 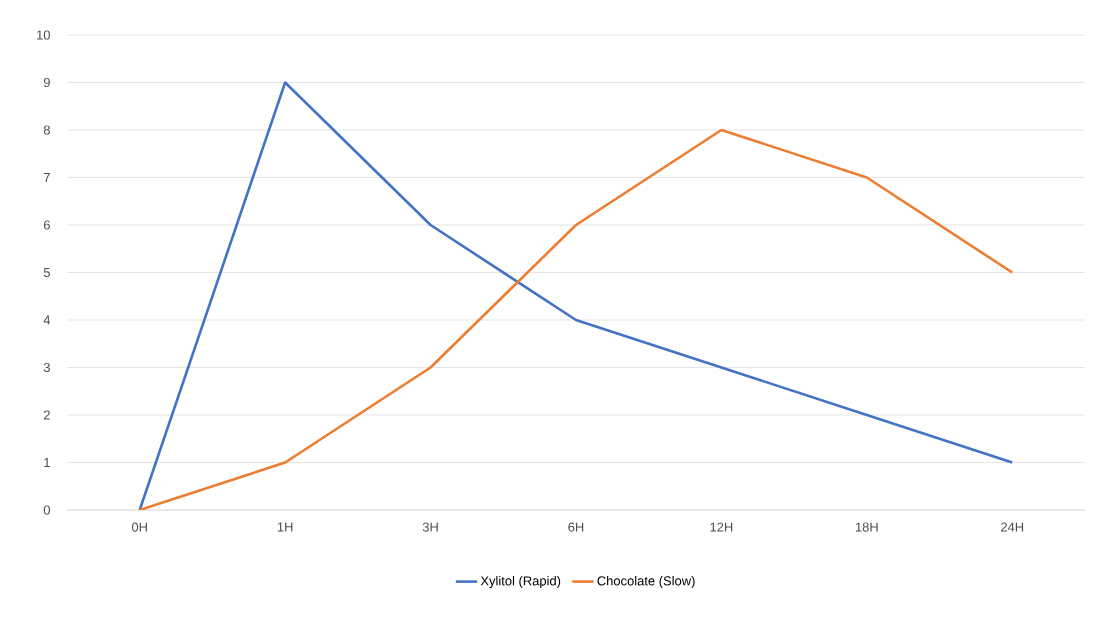 I want to click on y-tick-label: 4, so click(x=47, y=320).